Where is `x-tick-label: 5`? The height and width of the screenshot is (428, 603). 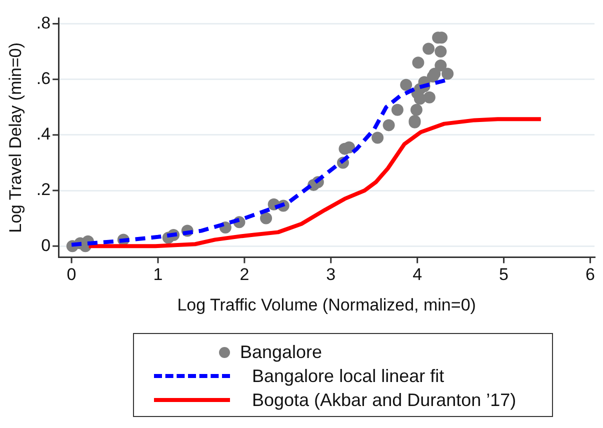 x-tick-label: 5 is located at coordinates (504, 274).